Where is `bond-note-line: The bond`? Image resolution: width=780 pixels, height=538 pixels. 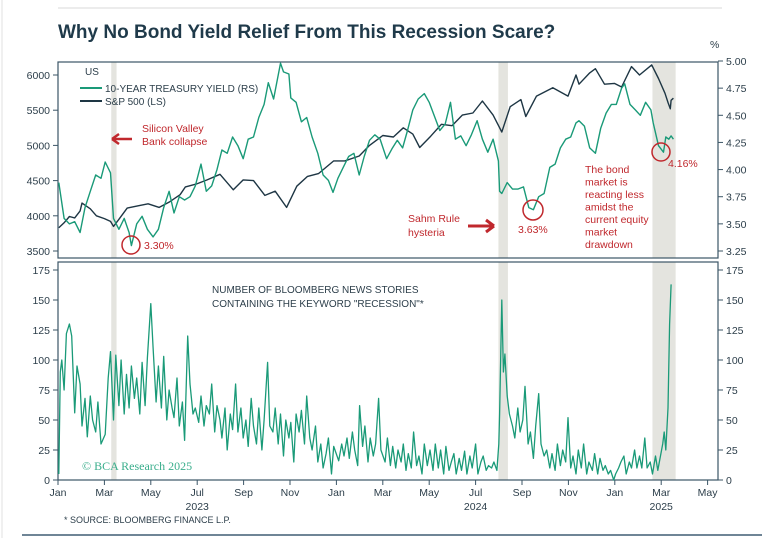 bond-note-line: The bond is located at coordinates (607, 170).